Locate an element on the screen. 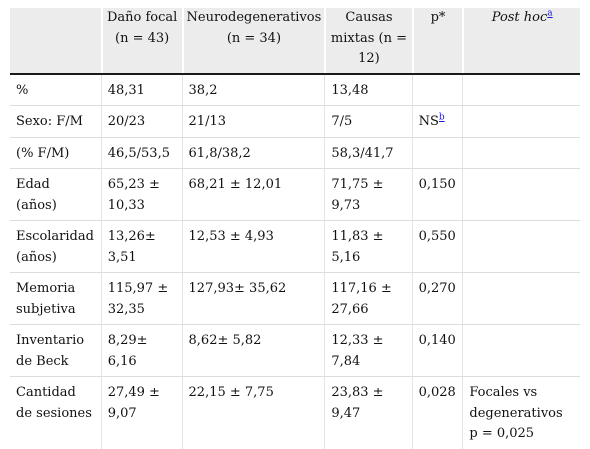 Image resolution: width=590 pixels, height=449 pixels. row-label: Edad (años) is located at coordinates (55, 195).